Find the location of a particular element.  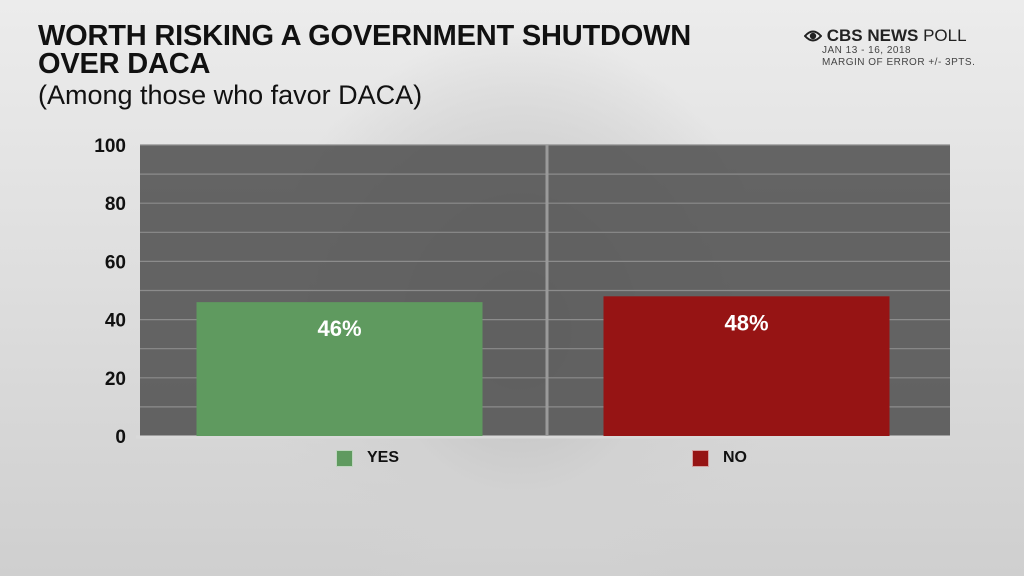

poll-date: JAN 13 - 16, 2018 is located at coordinates (867, 50).